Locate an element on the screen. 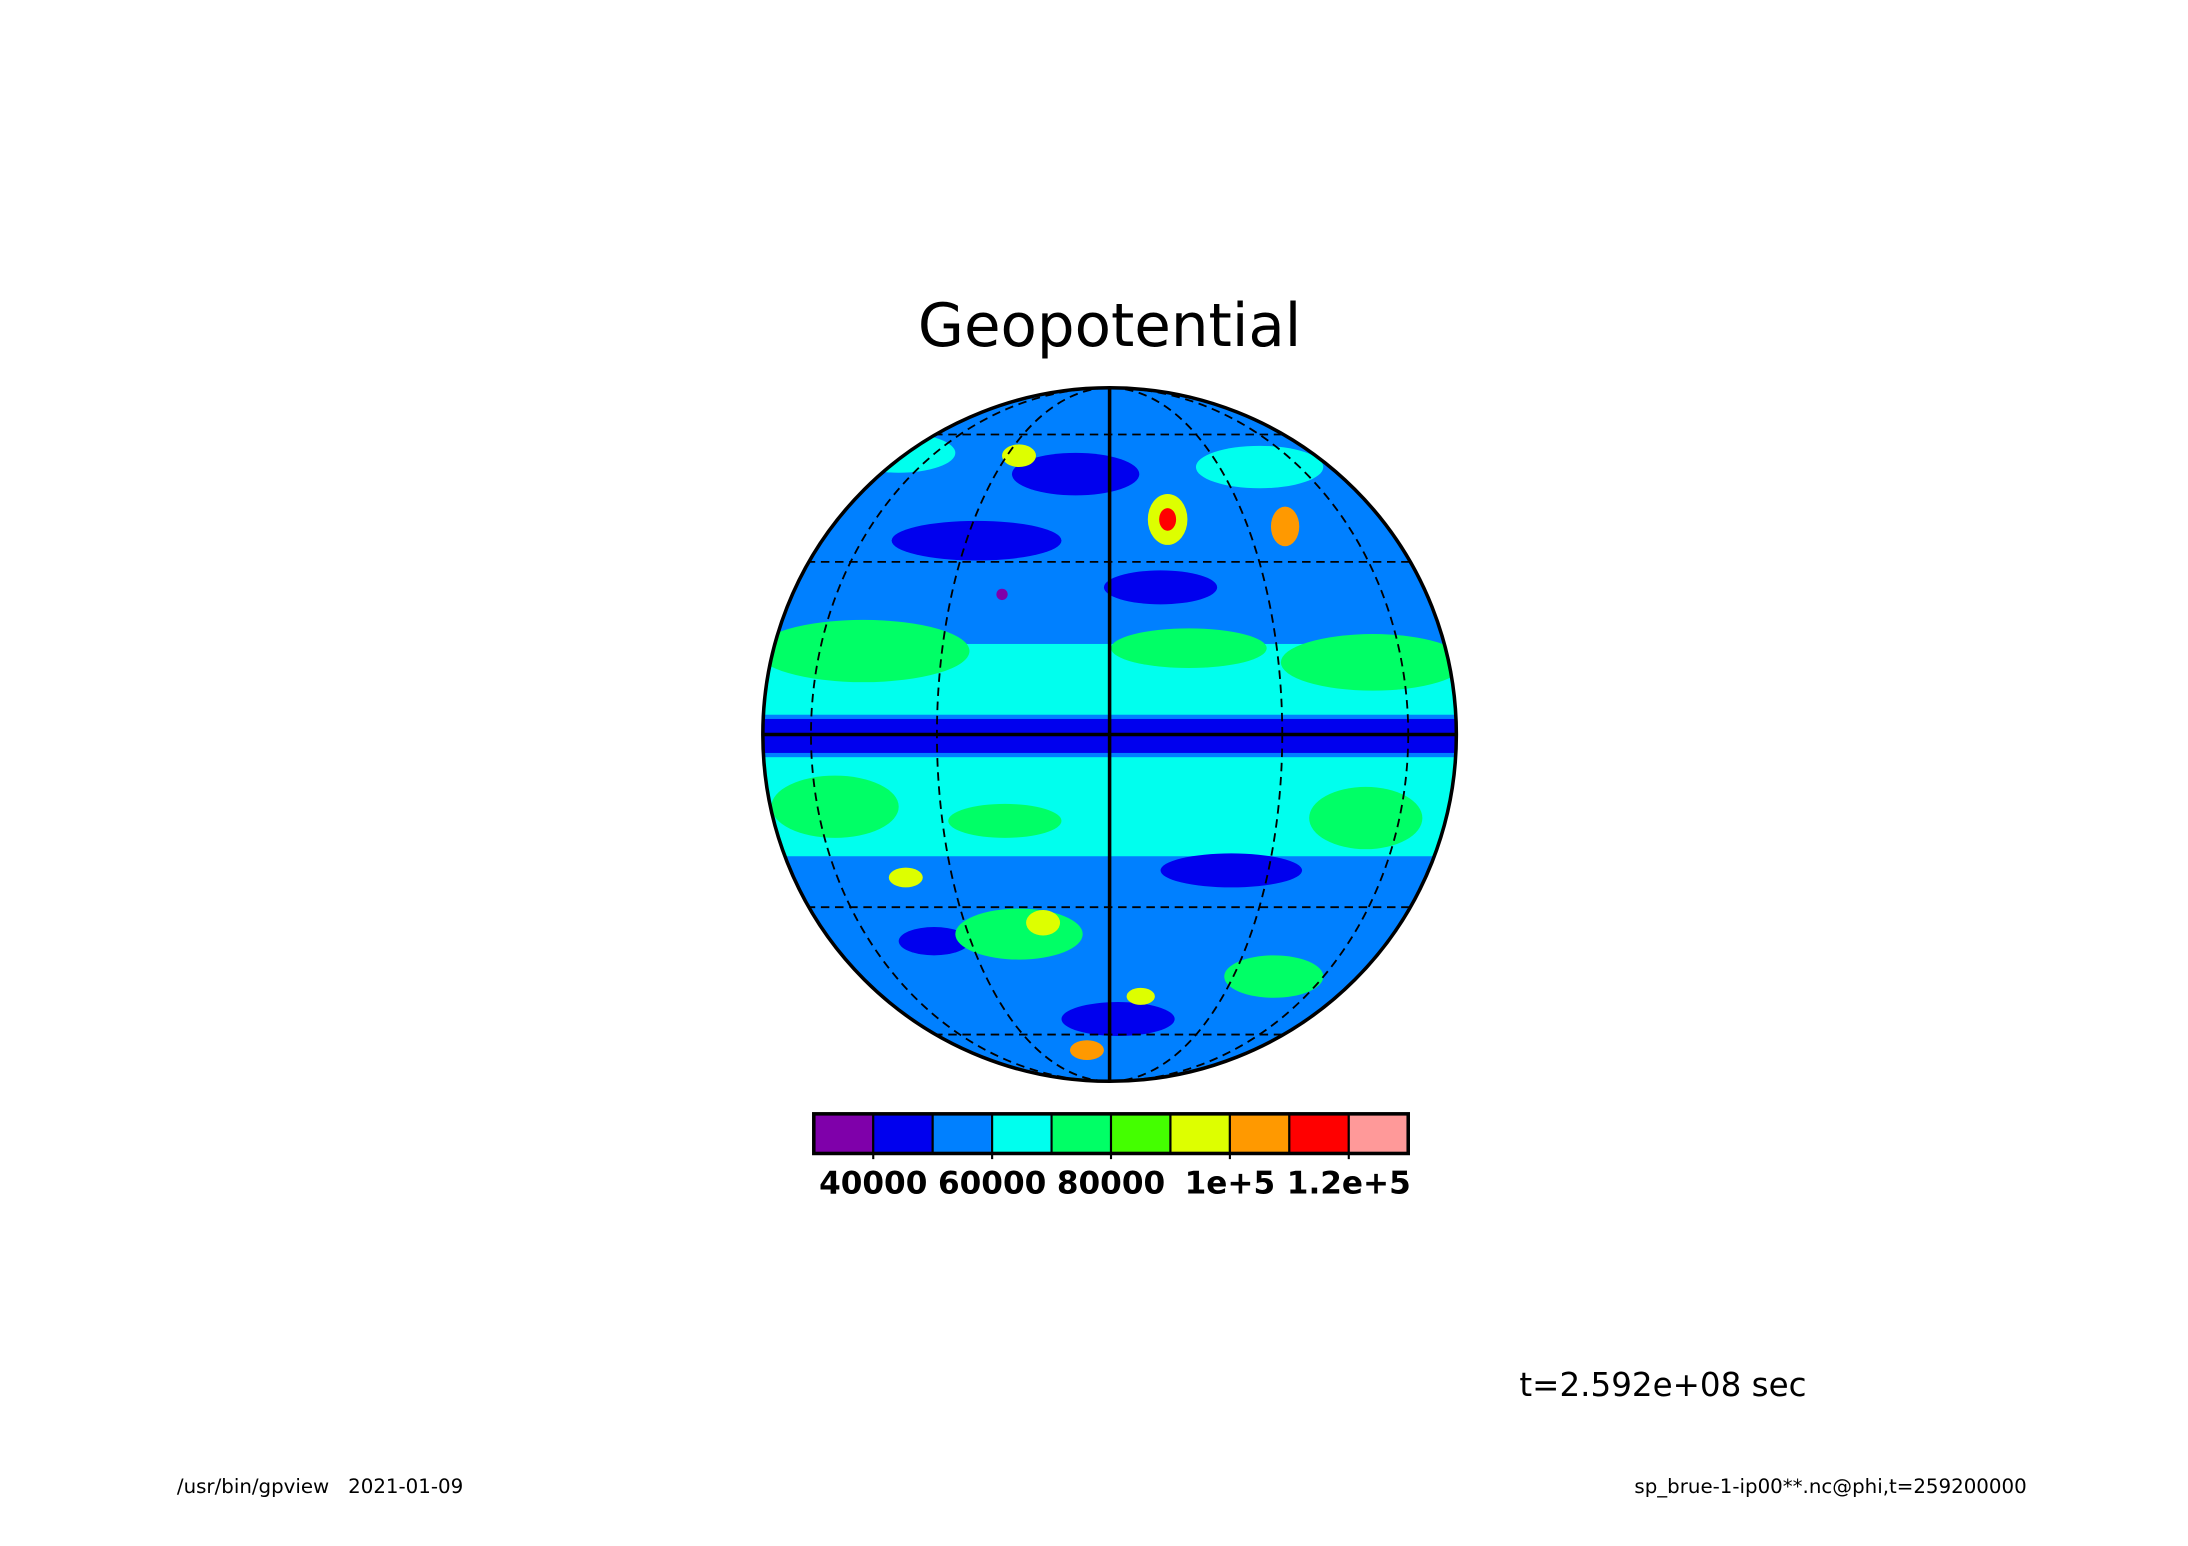  chart-title: Geopotential is located at coordinates (1109, 326).